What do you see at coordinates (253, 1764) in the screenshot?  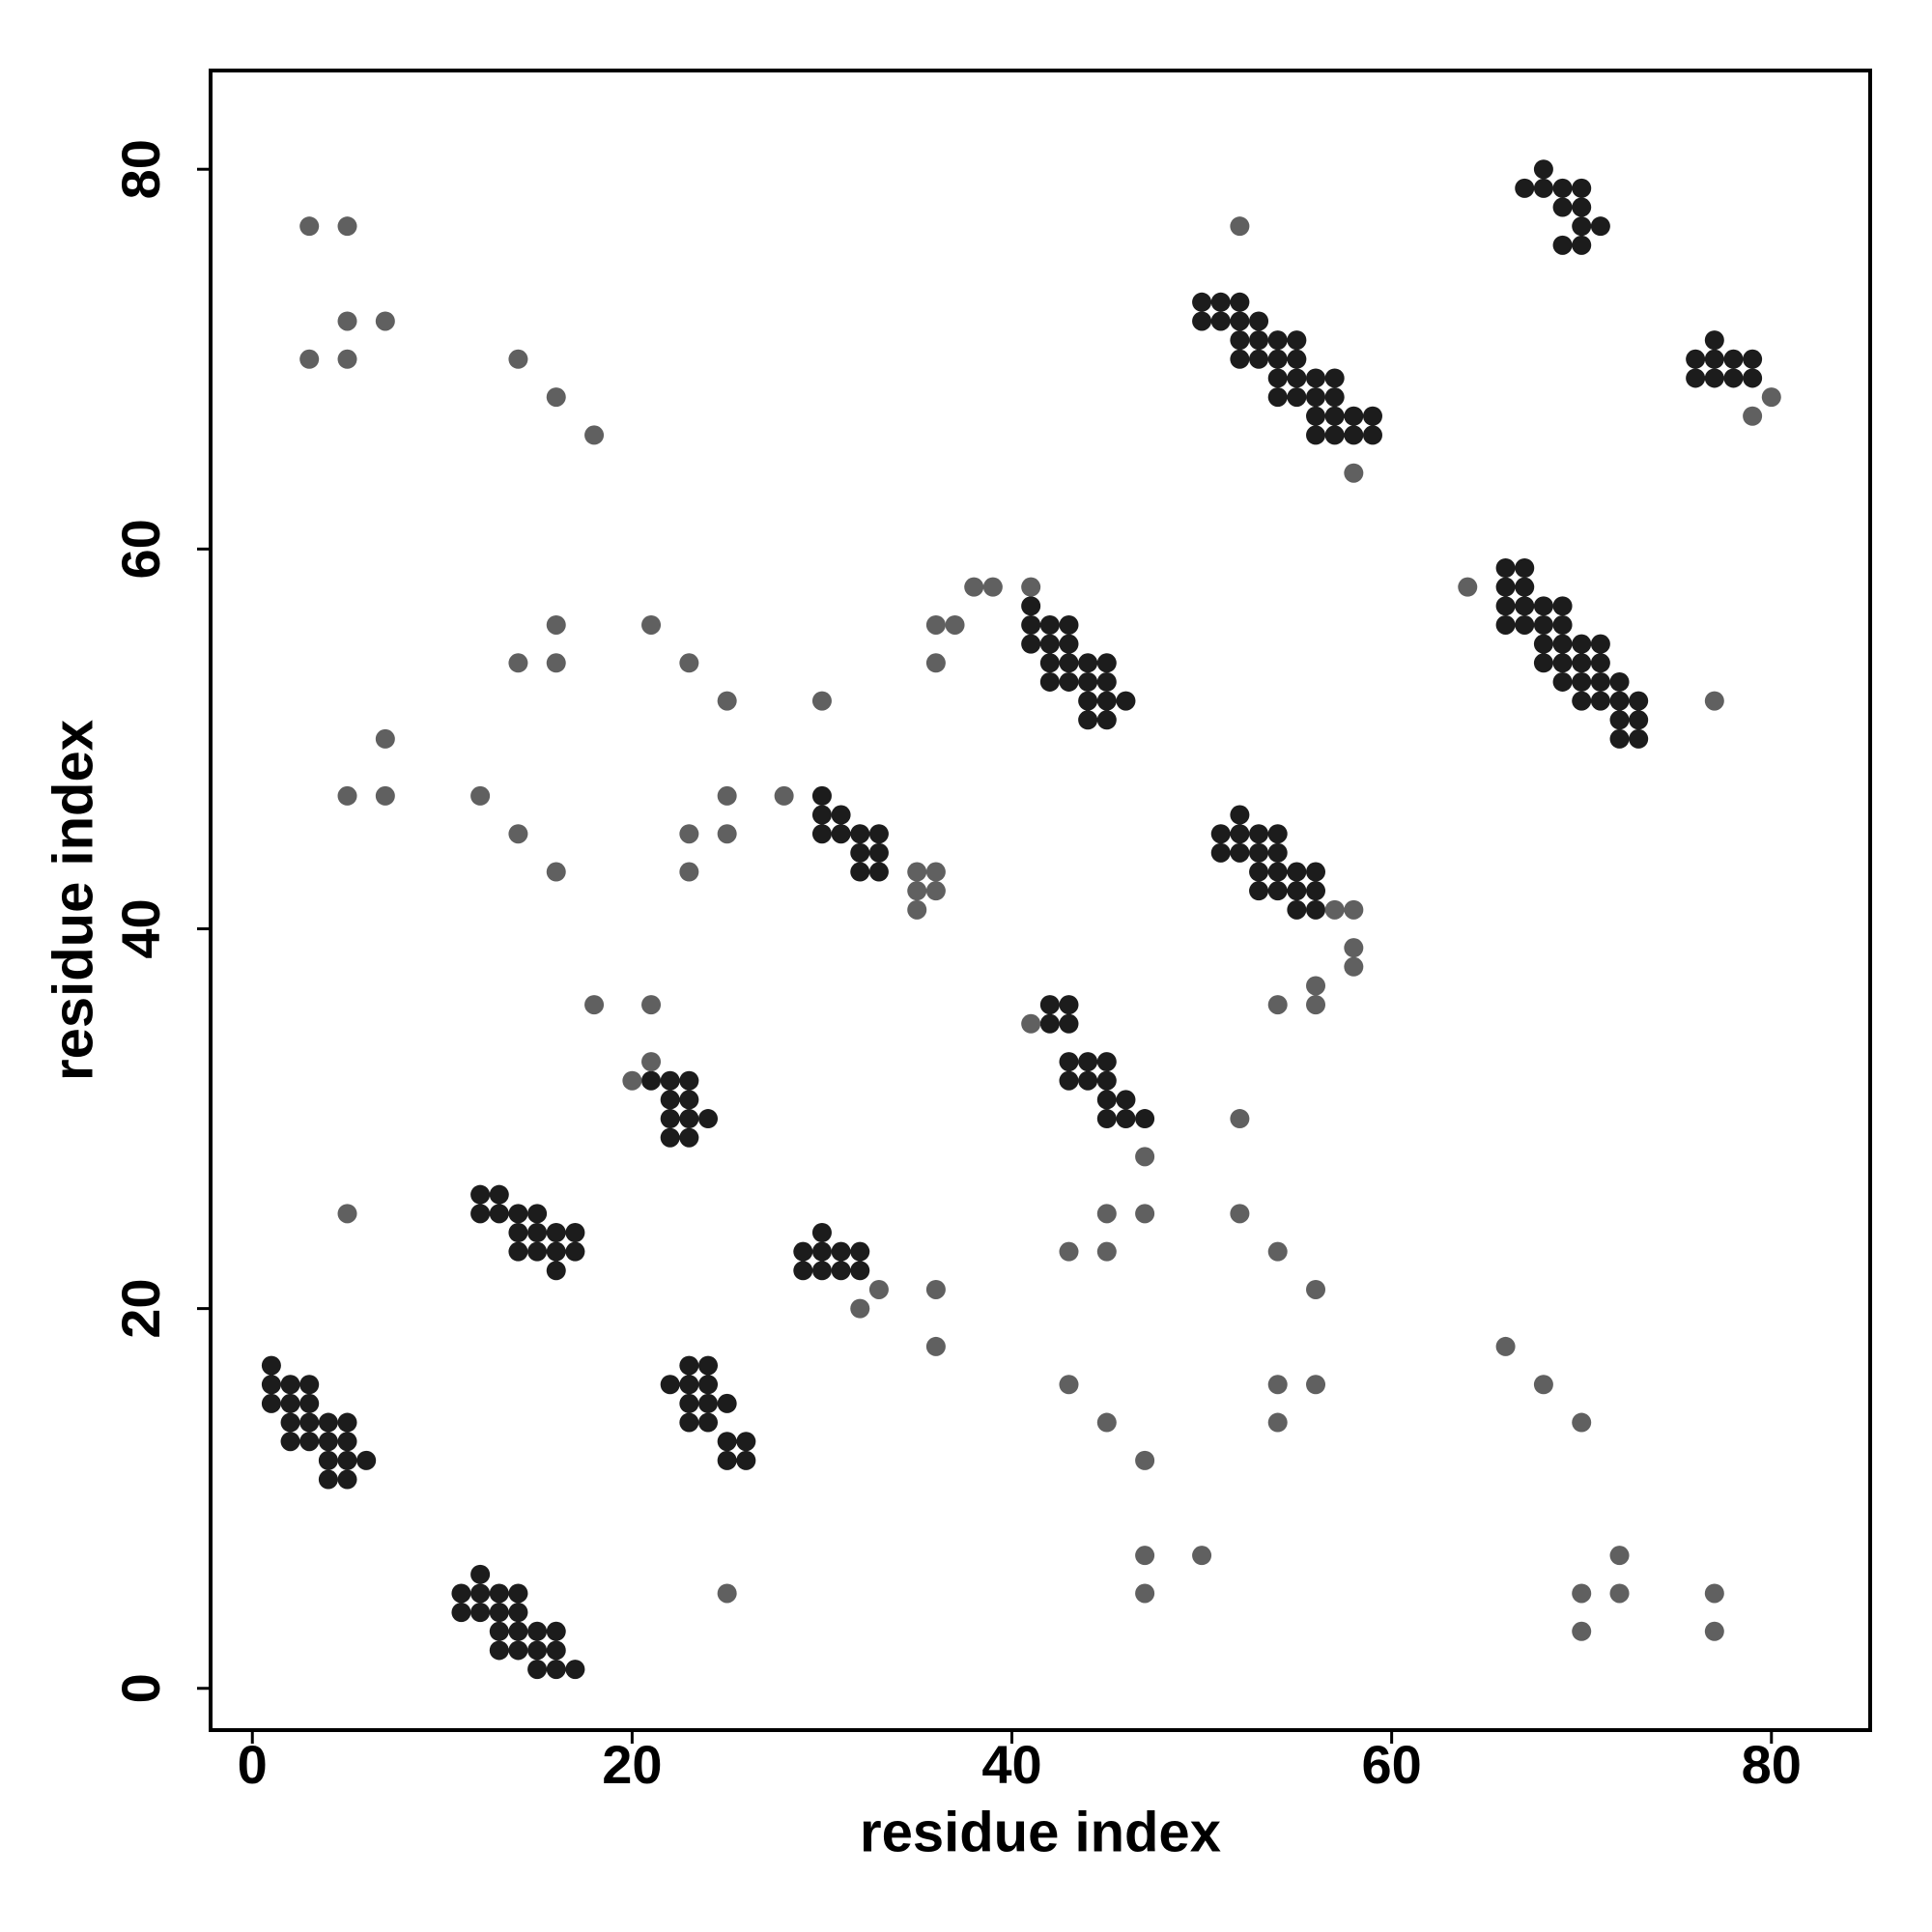 I see `x-tick-label: 0` at bounding box center [253, 1764].